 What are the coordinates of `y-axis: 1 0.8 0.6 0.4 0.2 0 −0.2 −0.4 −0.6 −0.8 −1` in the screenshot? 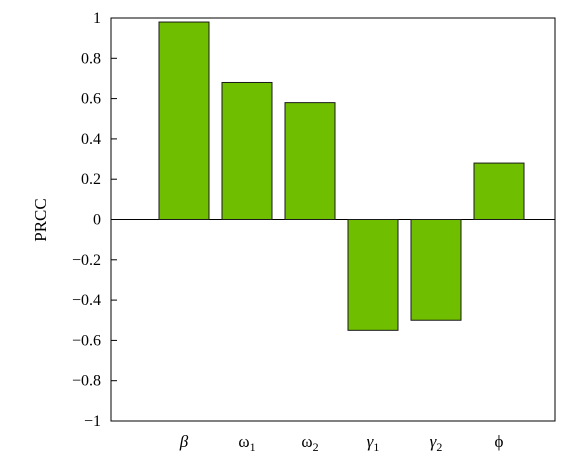 It's located at (94, 220).